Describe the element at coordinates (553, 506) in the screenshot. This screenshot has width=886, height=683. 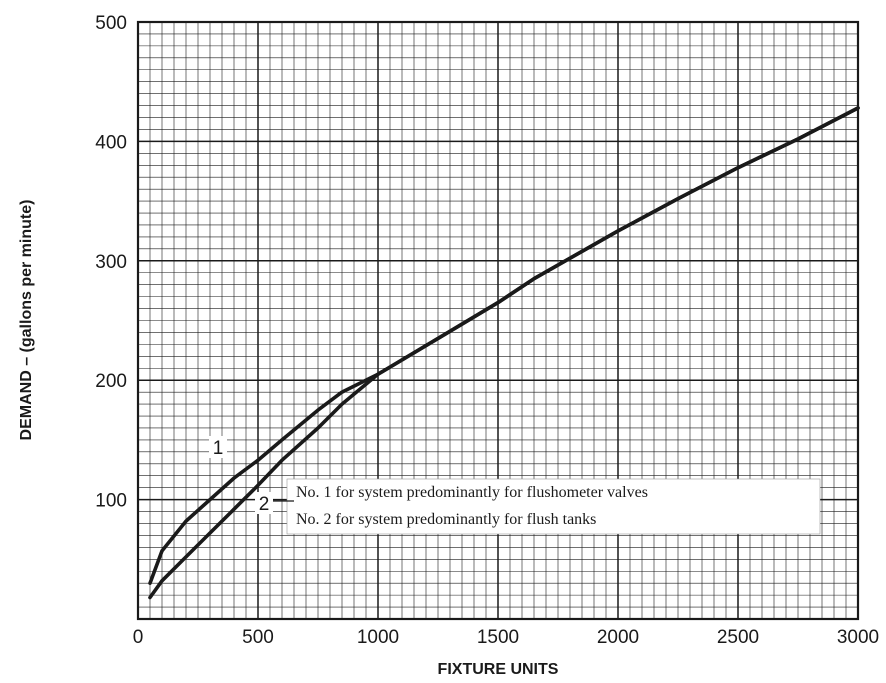
I see `legend-box` at that location.